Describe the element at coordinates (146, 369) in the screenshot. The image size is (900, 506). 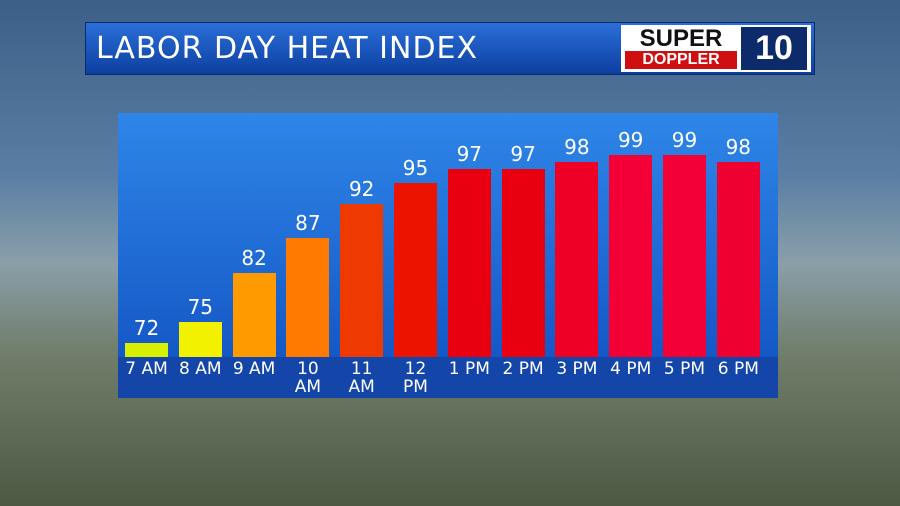
I see `x-tick-label: 7 AM` at that location.